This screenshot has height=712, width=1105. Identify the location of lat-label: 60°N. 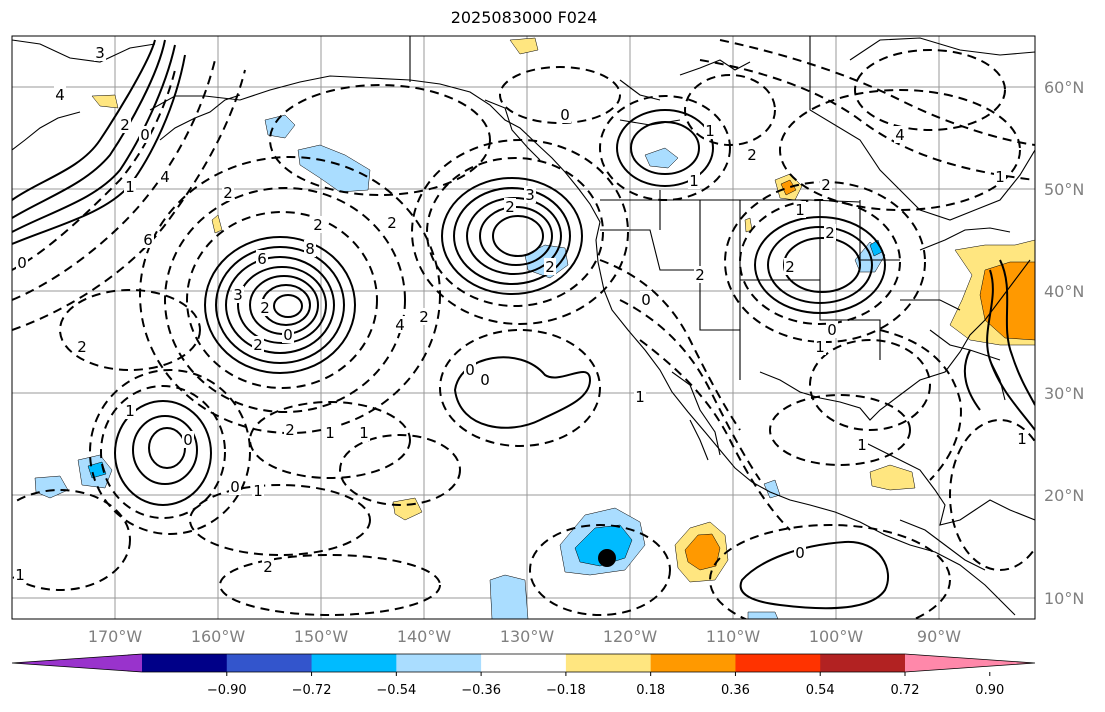
(1064, 87).